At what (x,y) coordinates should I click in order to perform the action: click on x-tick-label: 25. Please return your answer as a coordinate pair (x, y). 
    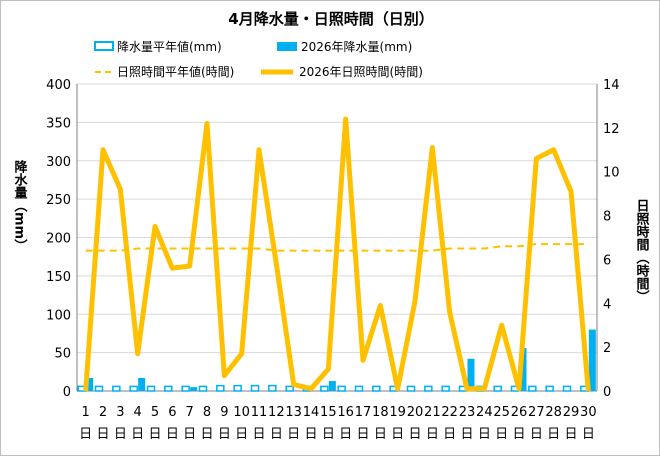
    Looking at the image, I should click on (501, 412).